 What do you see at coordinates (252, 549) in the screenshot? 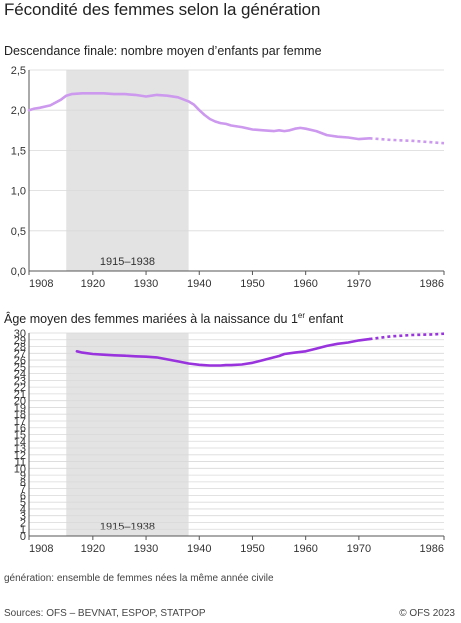
I see `chart-2-x-tick-label: 1950` at bounding box center [252, 549].